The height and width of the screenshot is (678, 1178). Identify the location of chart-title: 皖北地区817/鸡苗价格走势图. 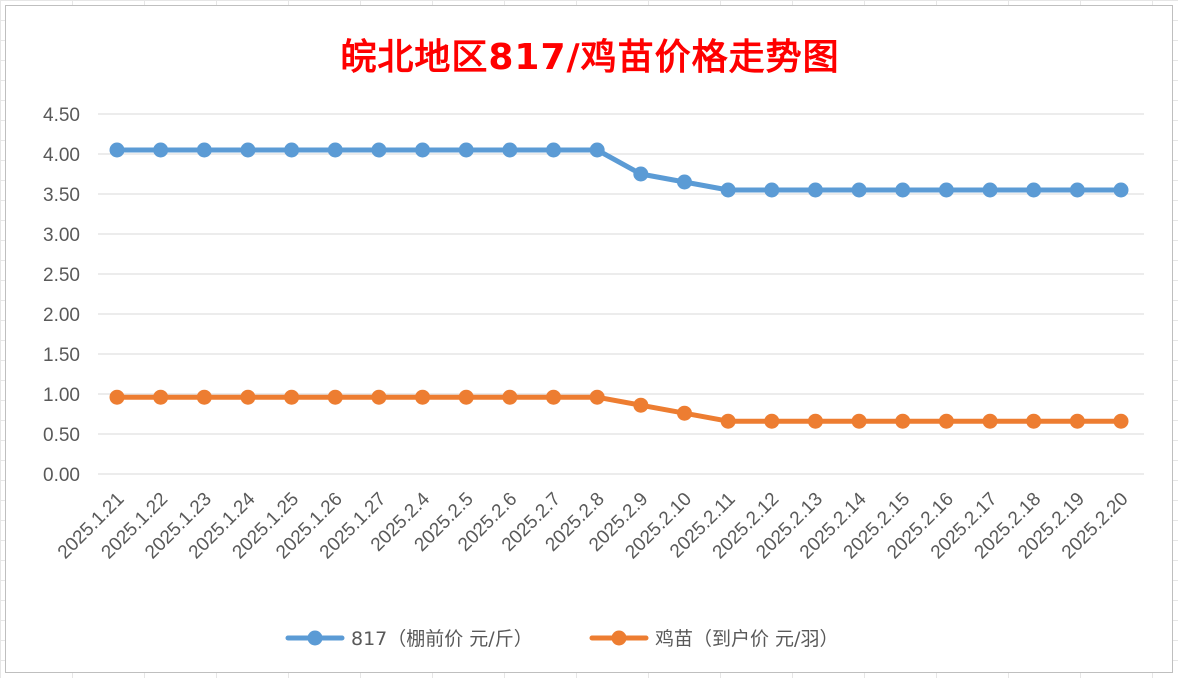
(590, 57).